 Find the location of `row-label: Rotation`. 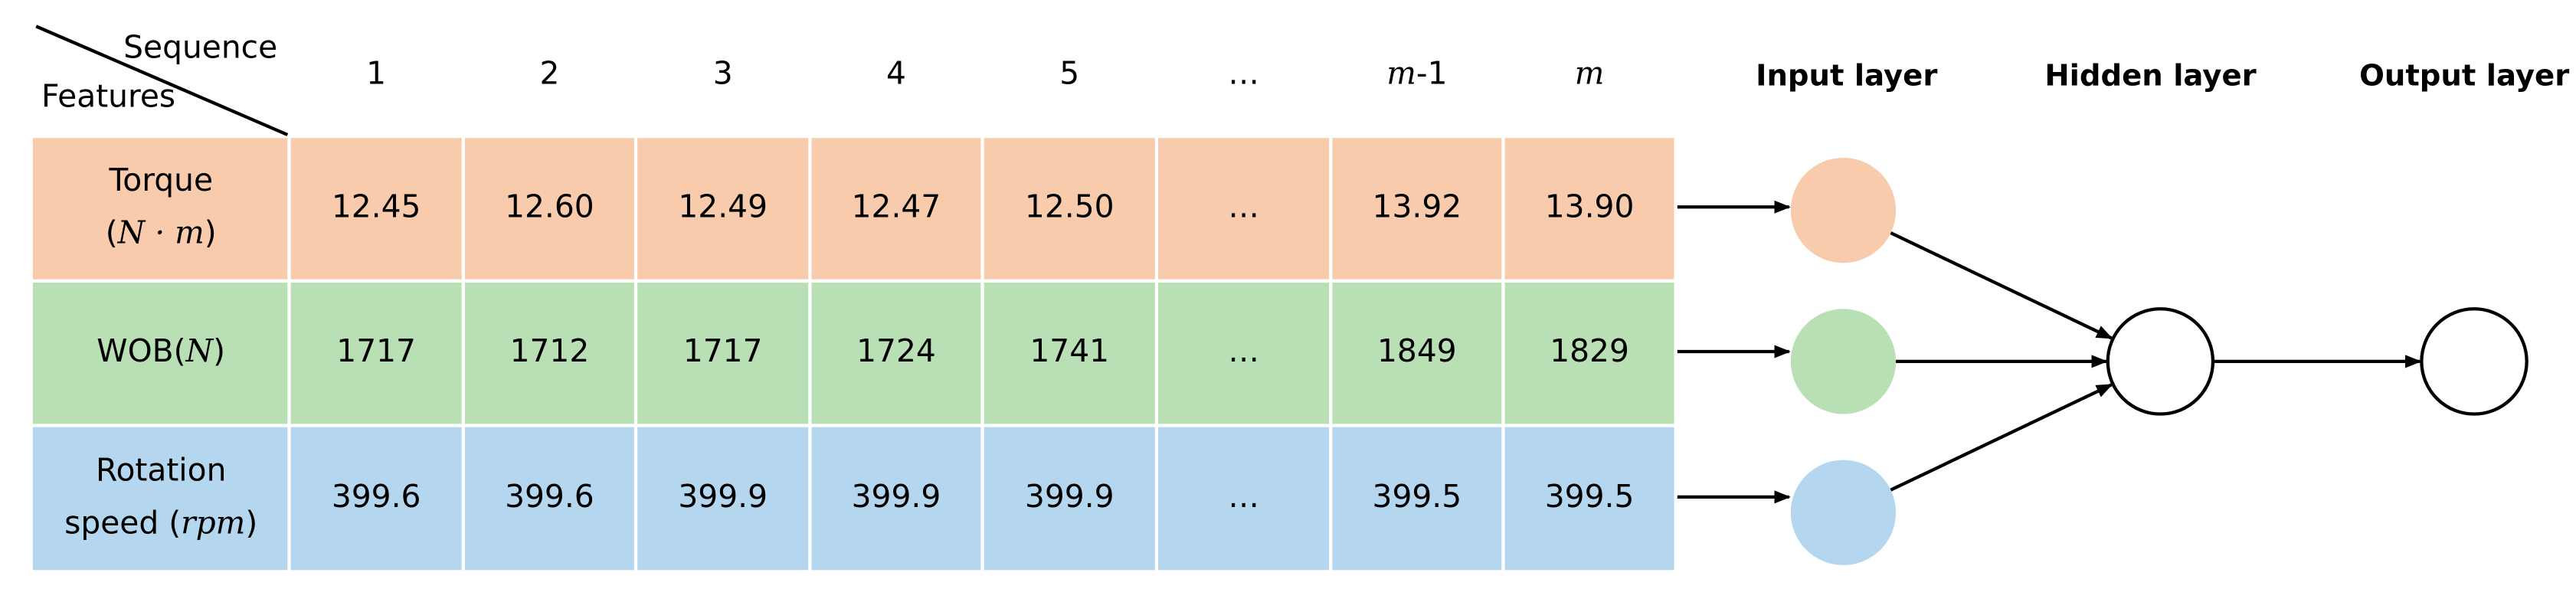

row-label: Rotation is located at coordinates (161, 470).